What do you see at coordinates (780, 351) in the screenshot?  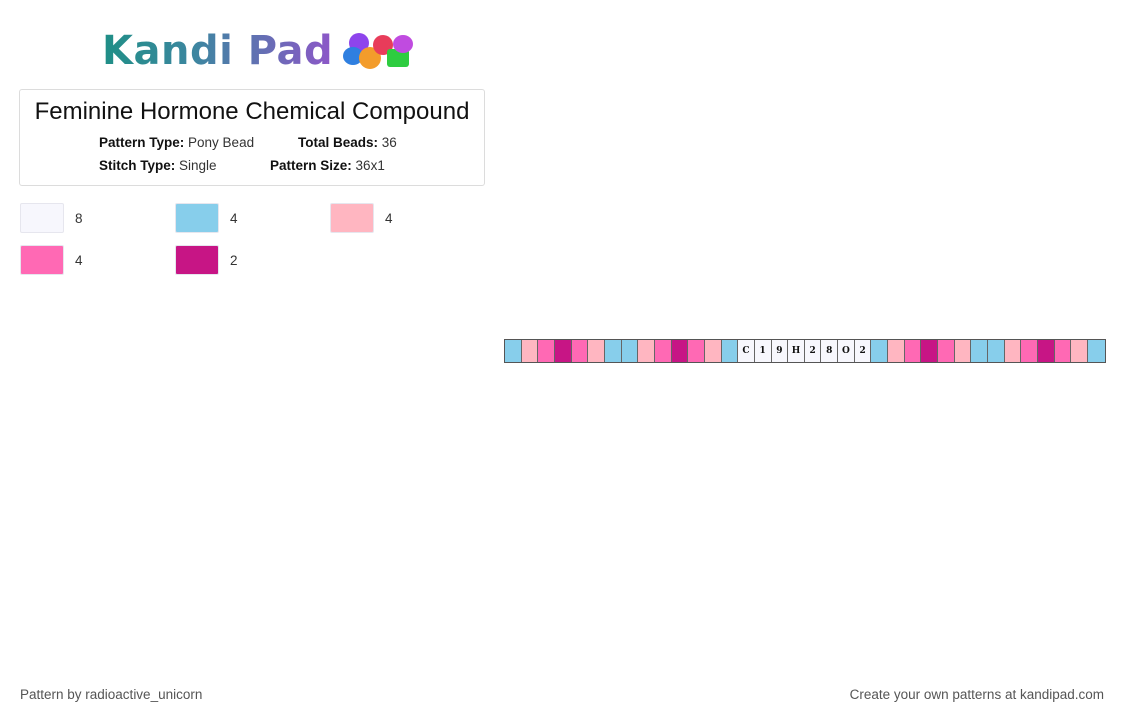 I see `bead-cell: 9` at bounding box center [780, 351].